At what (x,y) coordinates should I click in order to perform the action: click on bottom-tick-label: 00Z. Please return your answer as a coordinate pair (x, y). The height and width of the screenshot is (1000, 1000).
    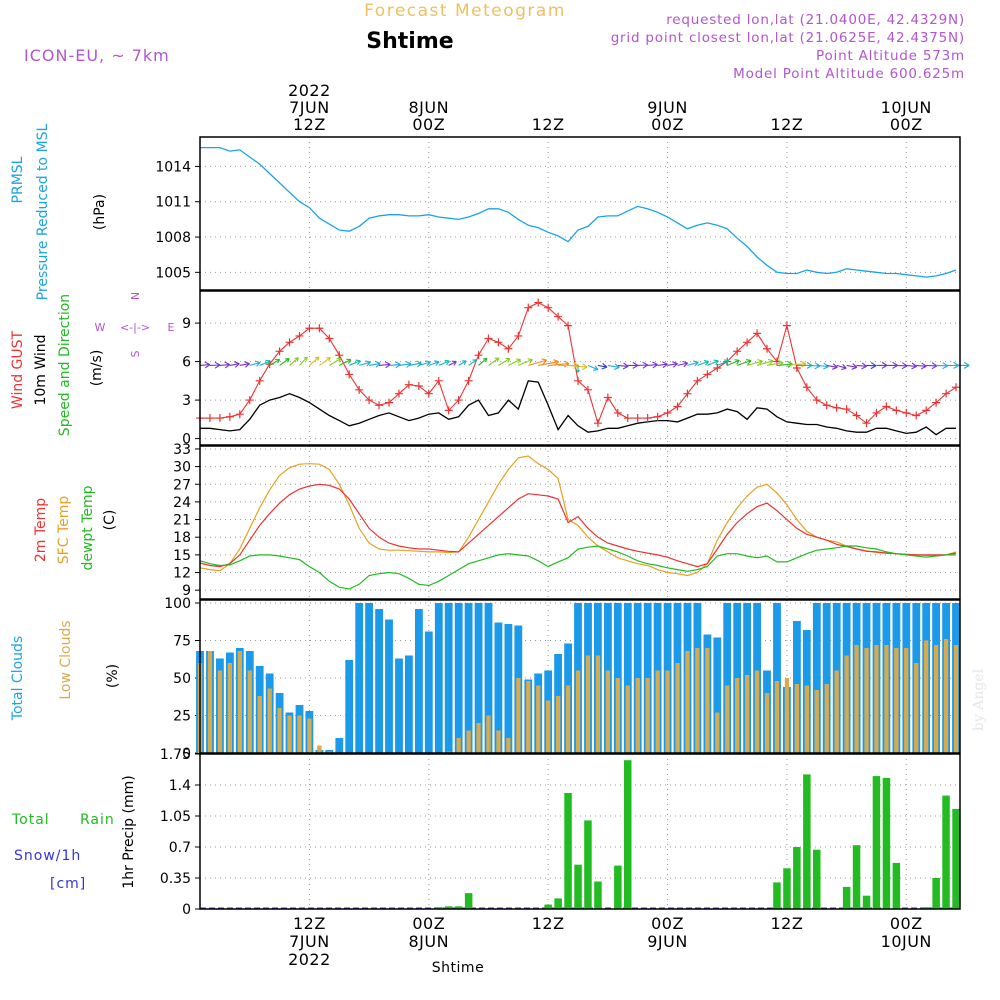
    Looking at the image, I should click on (428, 923).